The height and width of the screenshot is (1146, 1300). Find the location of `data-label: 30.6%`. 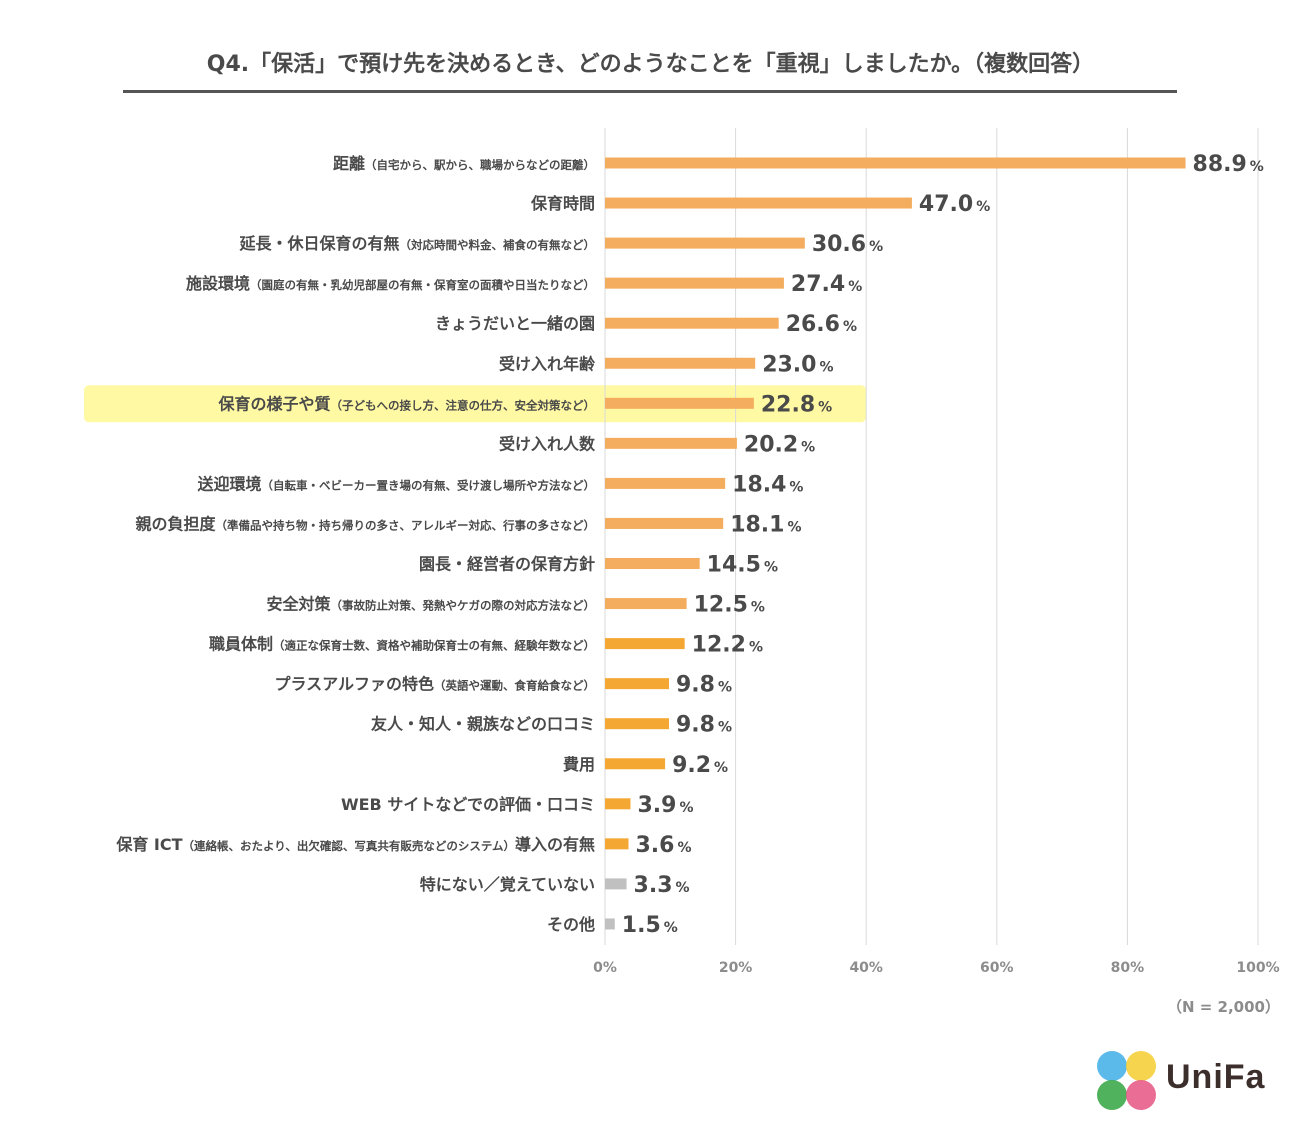

data-label: 30.6% is located at coordinates (847, 244).